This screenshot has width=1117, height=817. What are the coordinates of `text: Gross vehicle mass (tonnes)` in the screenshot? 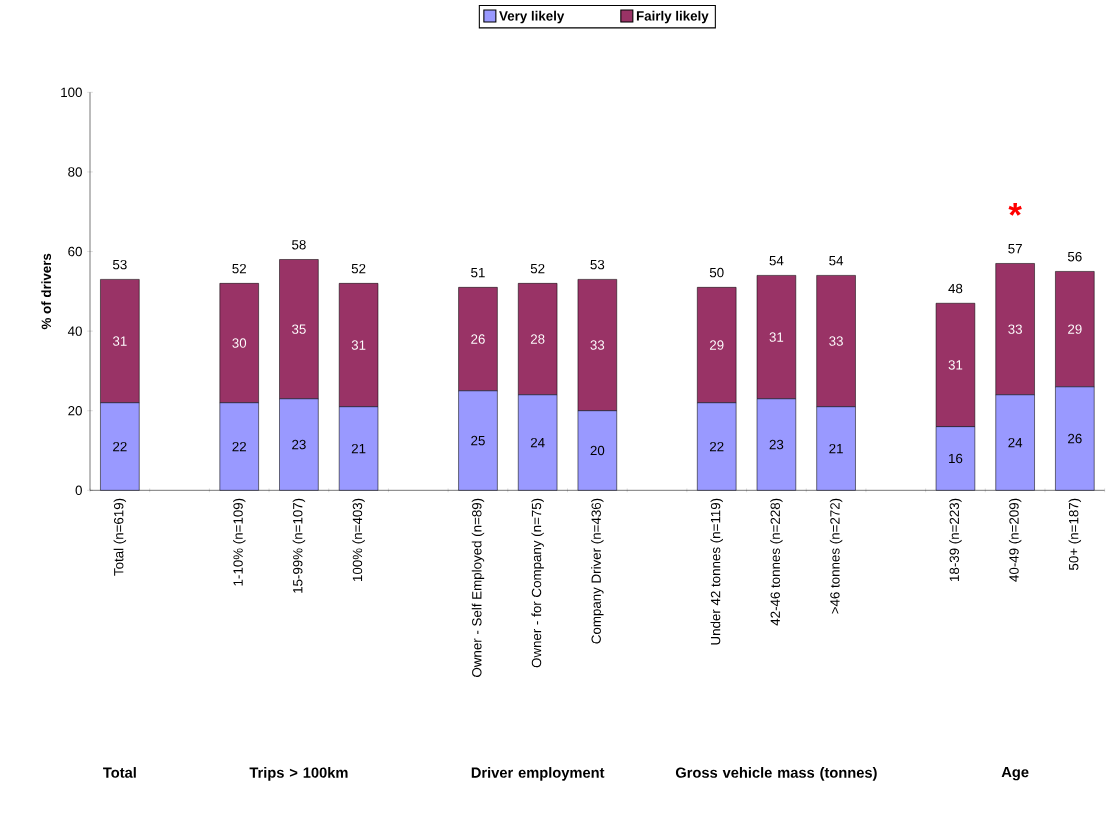 It's located at (776, 774).